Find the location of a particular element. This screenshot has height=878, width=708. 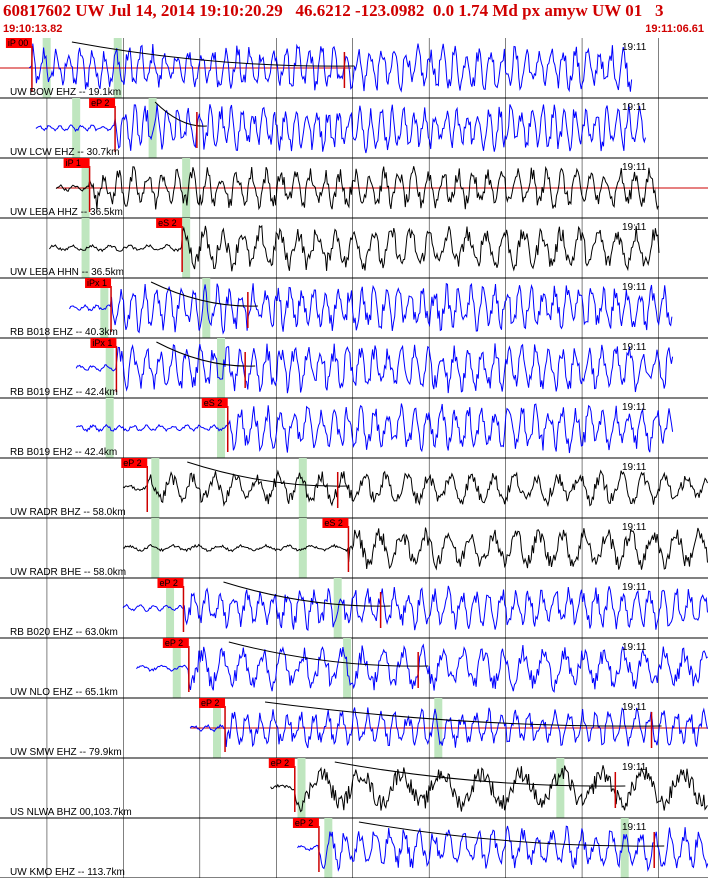

pick-label: iP 1 is located at coordinates (73, 163).